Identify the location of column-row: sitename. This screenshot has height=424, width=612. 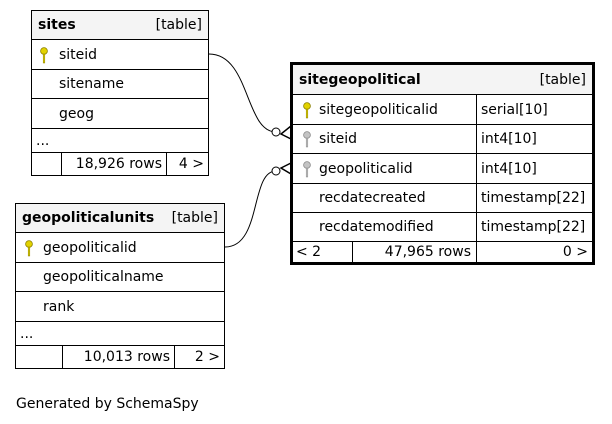
(120, 83).